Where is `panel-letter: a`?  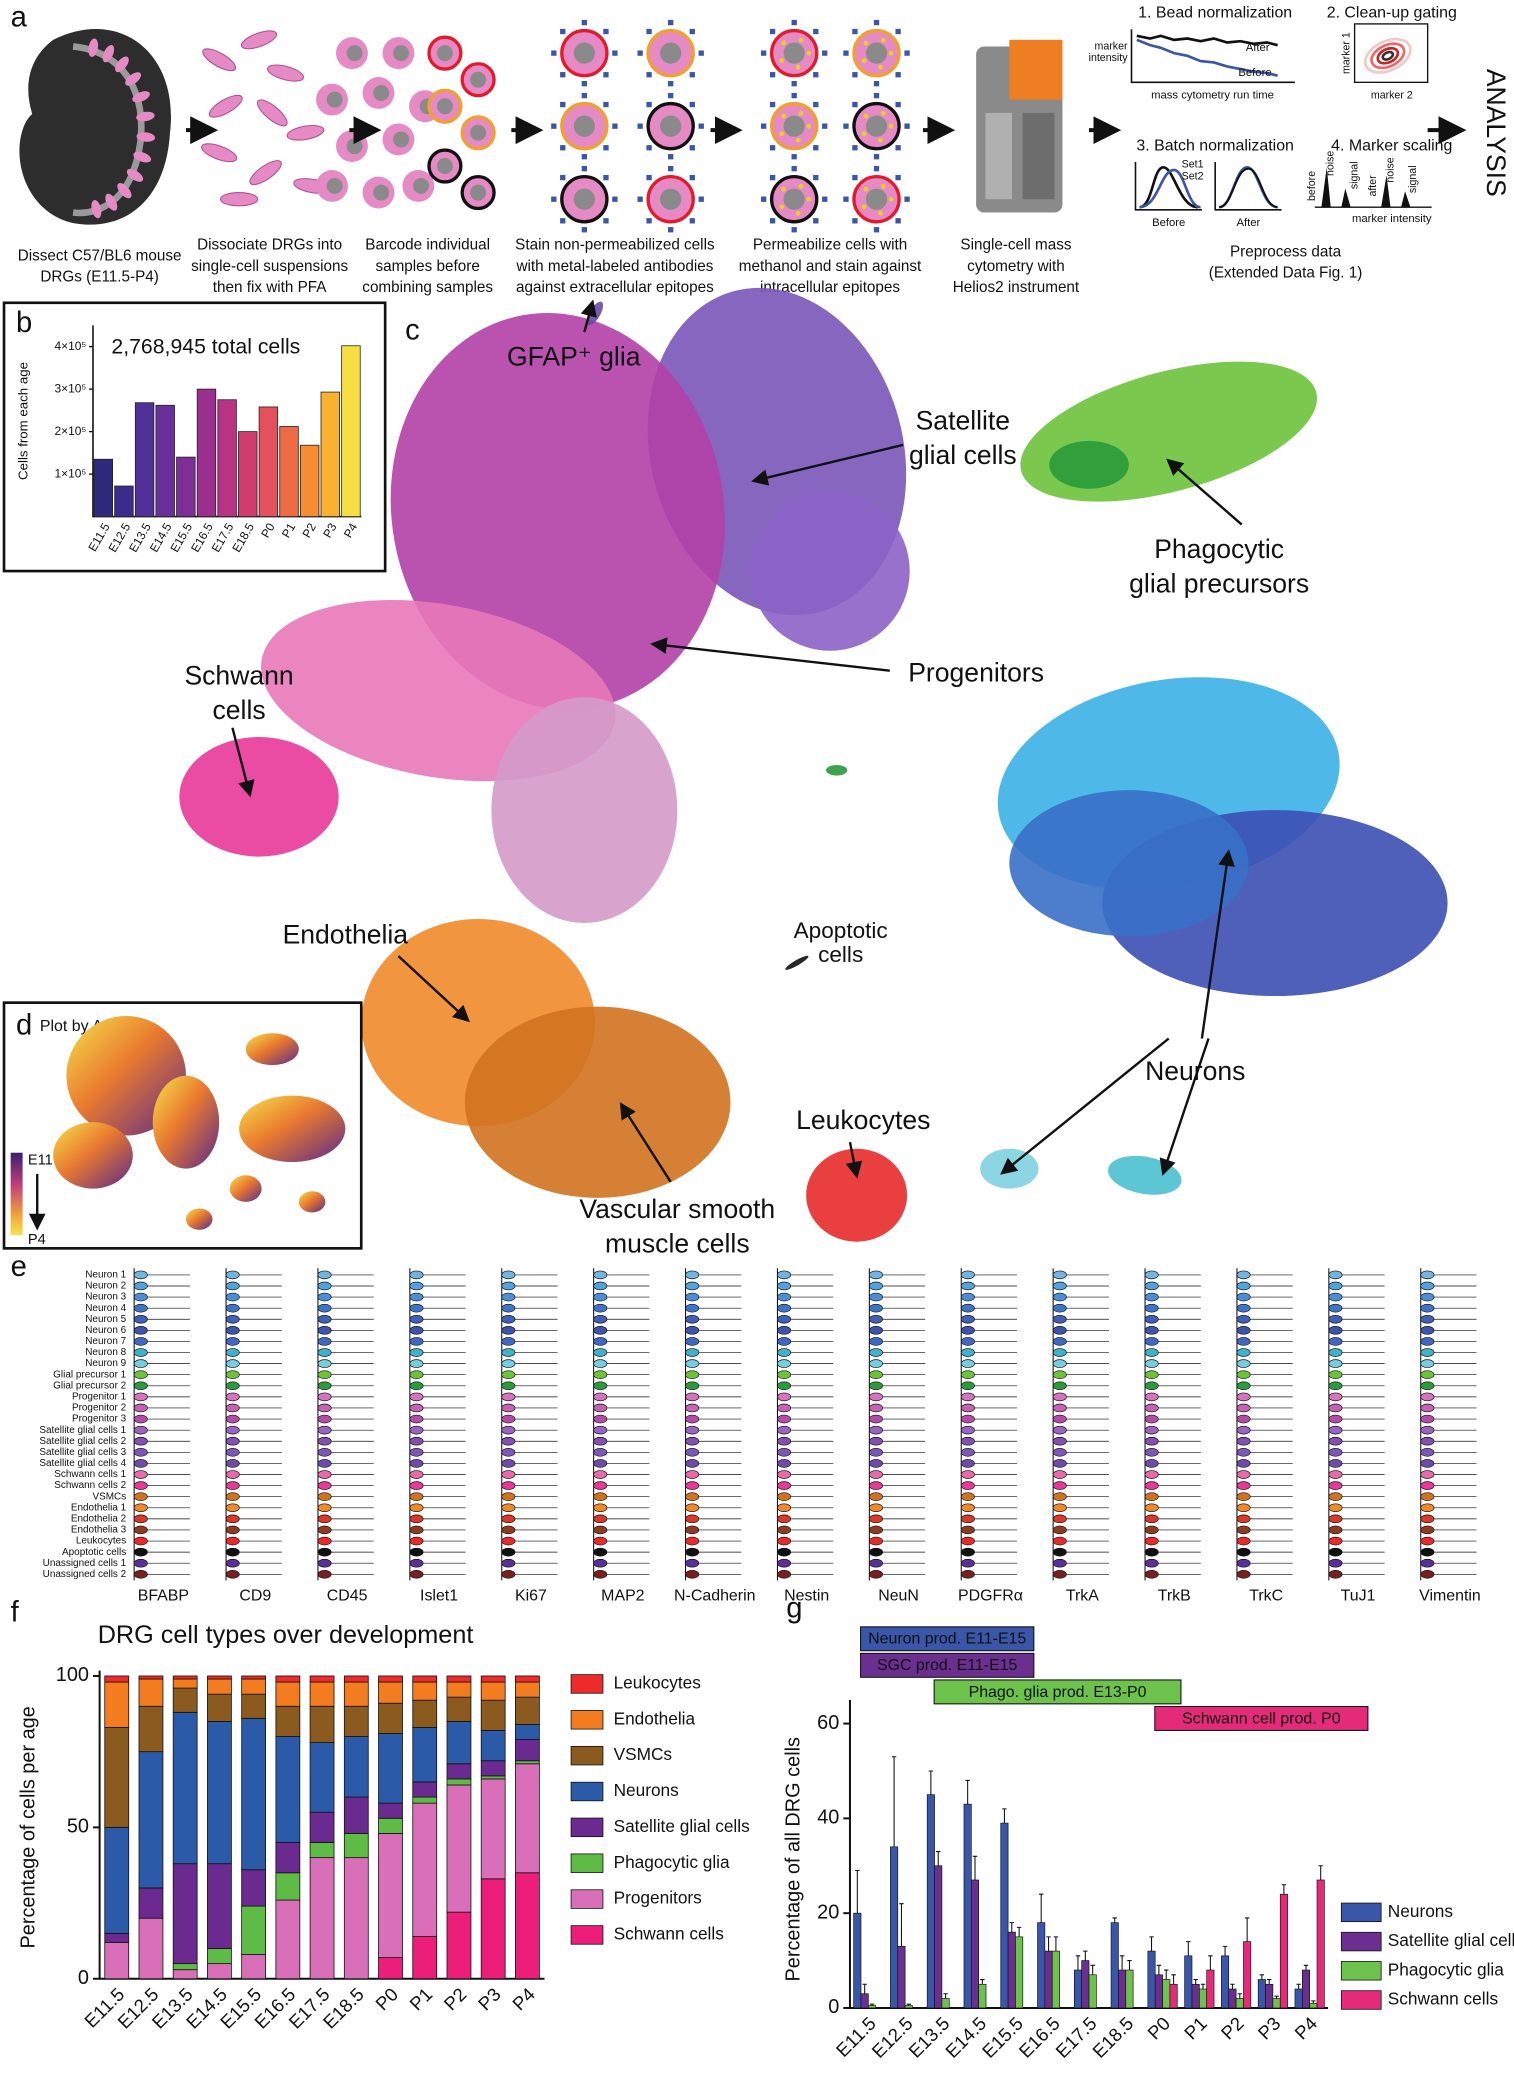 panel-letter: a is located at coordinates (19, 17).